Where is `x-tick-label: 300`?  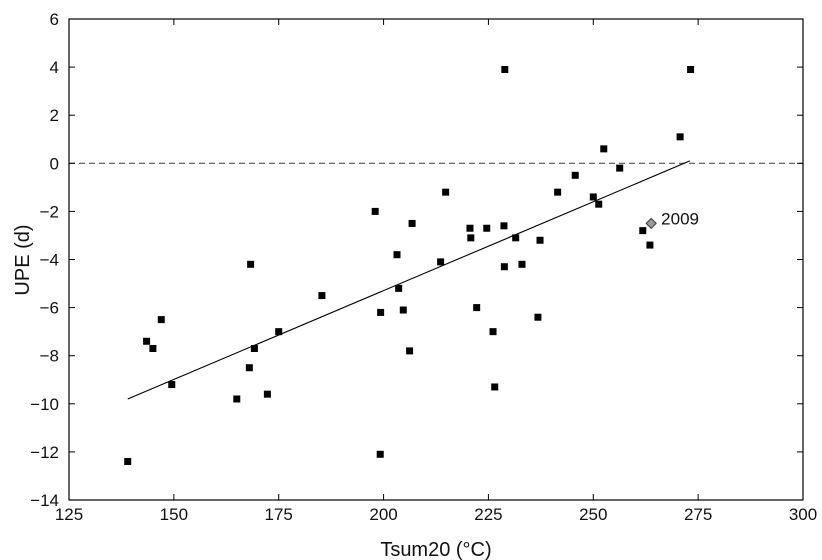 x-tick-label: 300 is located at coordinates (803, 514).